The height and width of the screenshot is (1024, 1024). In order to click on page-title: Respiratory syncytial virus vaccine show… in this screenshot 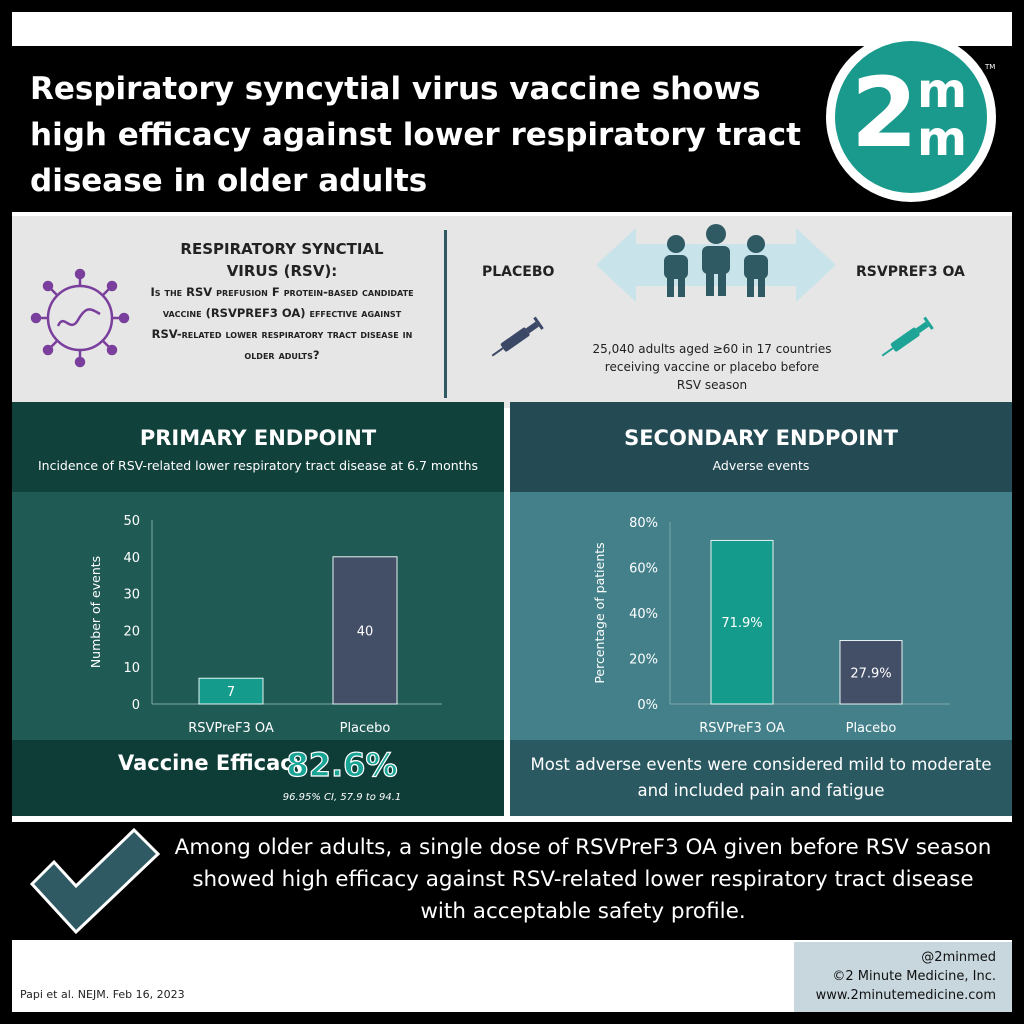, I will do `click(415, 135)`.